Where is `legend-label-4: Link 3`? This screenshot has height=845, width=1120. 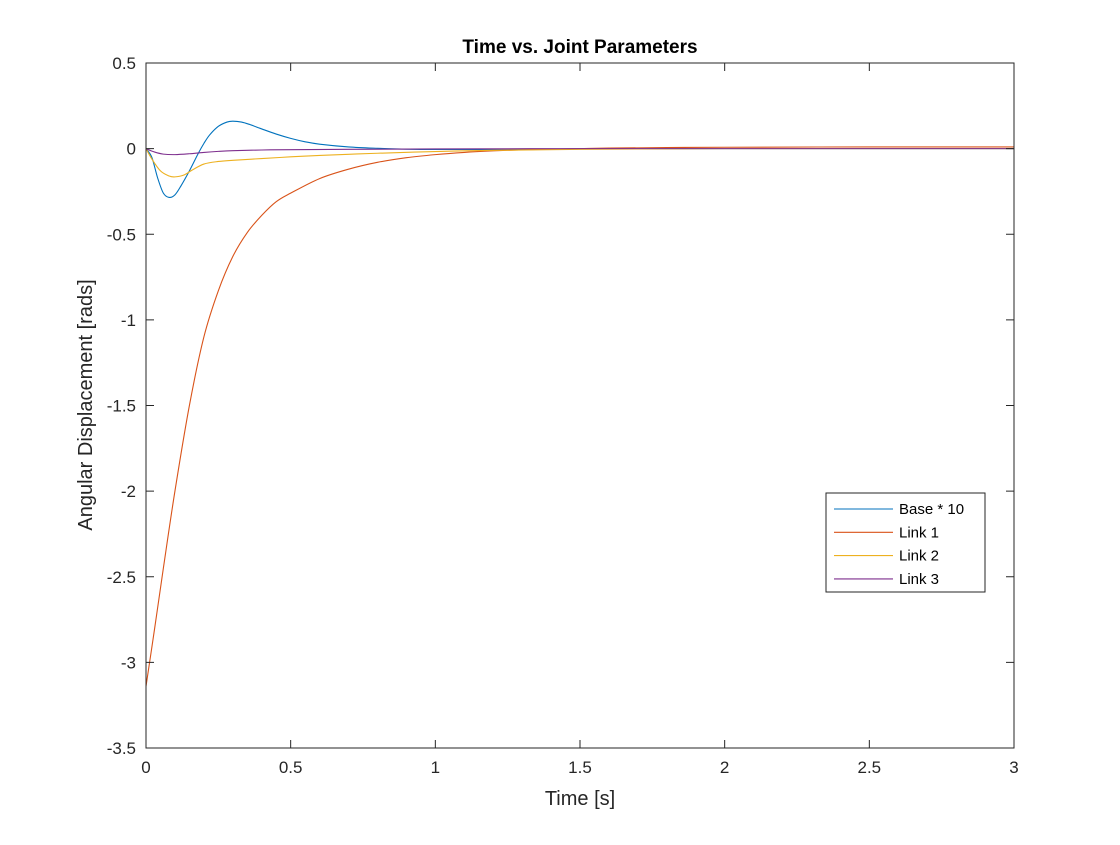
legend-label-4: Link 3 is located at coordinates (919, 579).